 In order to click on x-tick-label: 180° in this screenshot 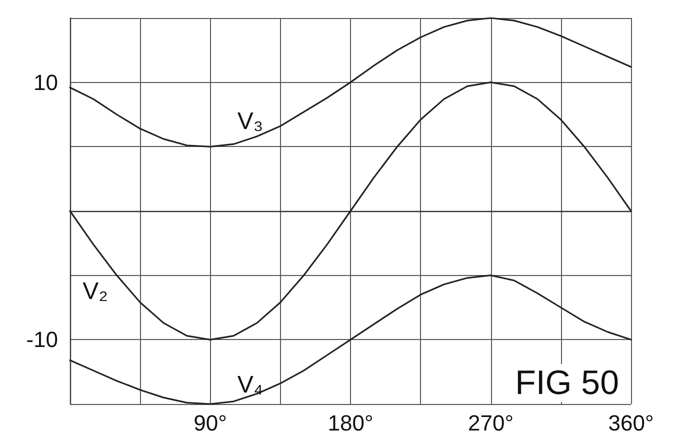, I will do `click(351, 423)`.